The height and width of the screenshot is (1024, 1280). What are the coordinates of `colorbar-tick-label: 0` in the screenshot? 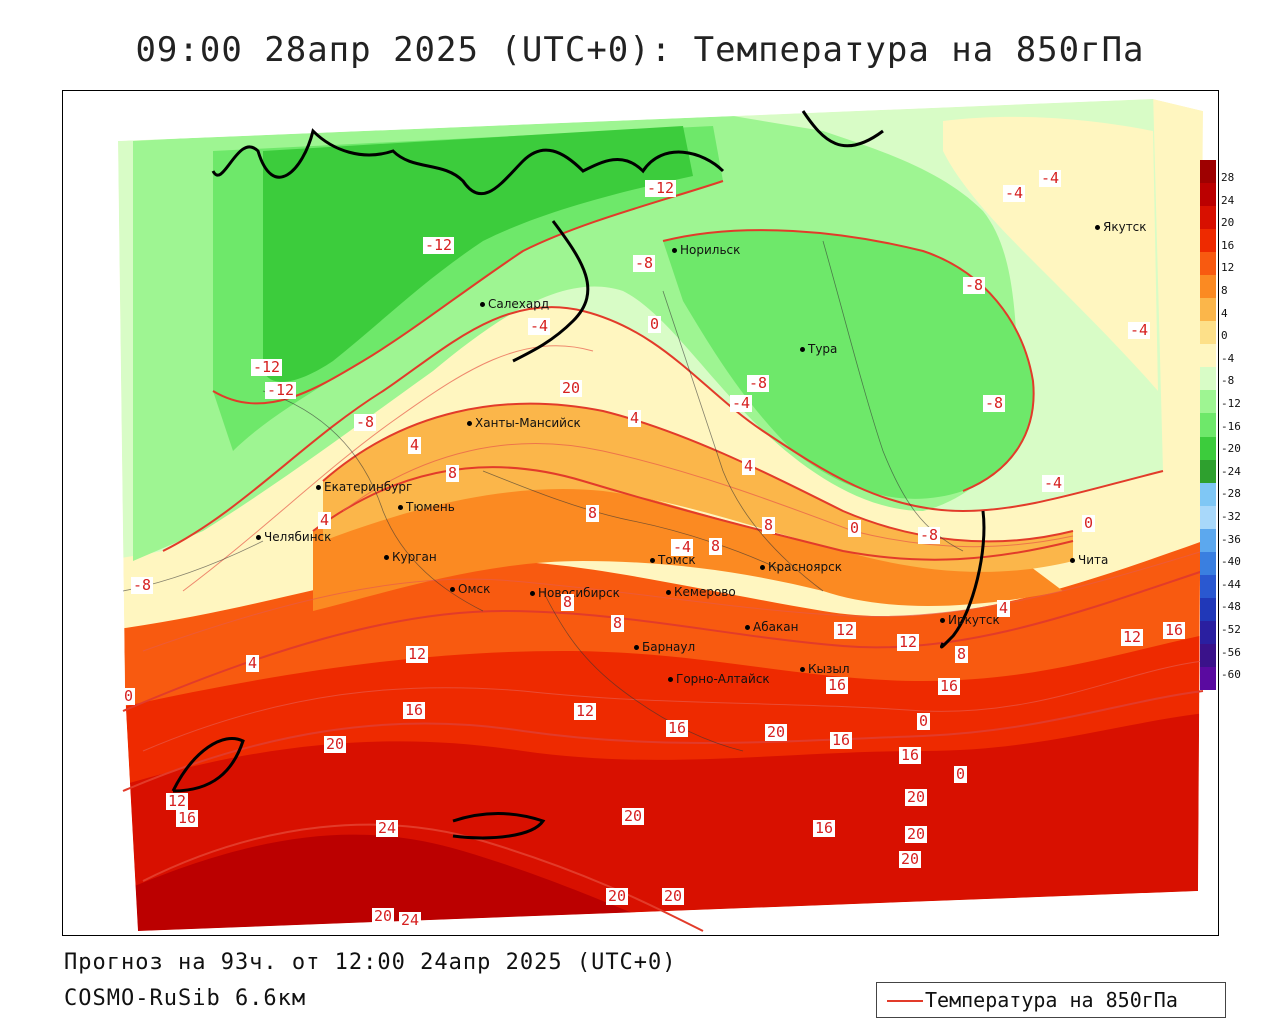 It's located at (1224, 336).